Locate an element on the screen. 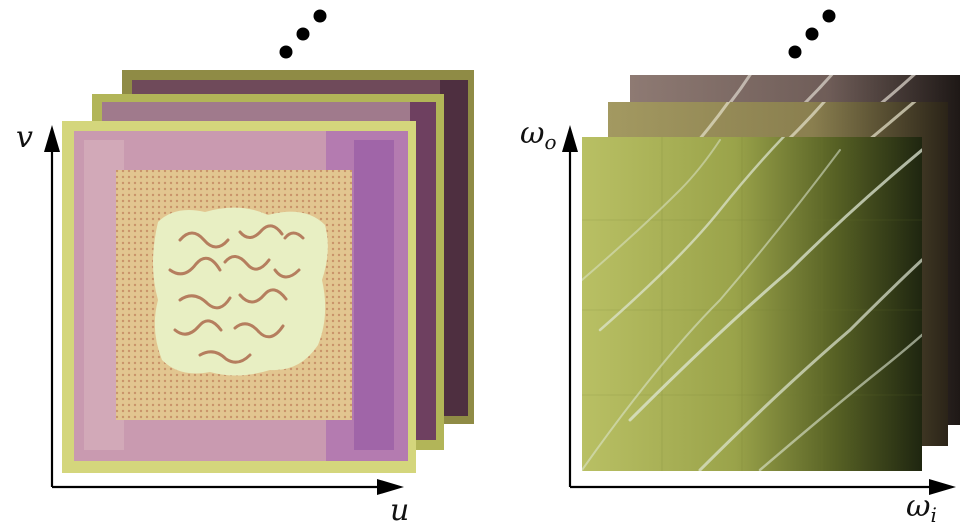 This screenshot has width=962, height=525. u-axis-label: u is located at coordinates (399, 509).